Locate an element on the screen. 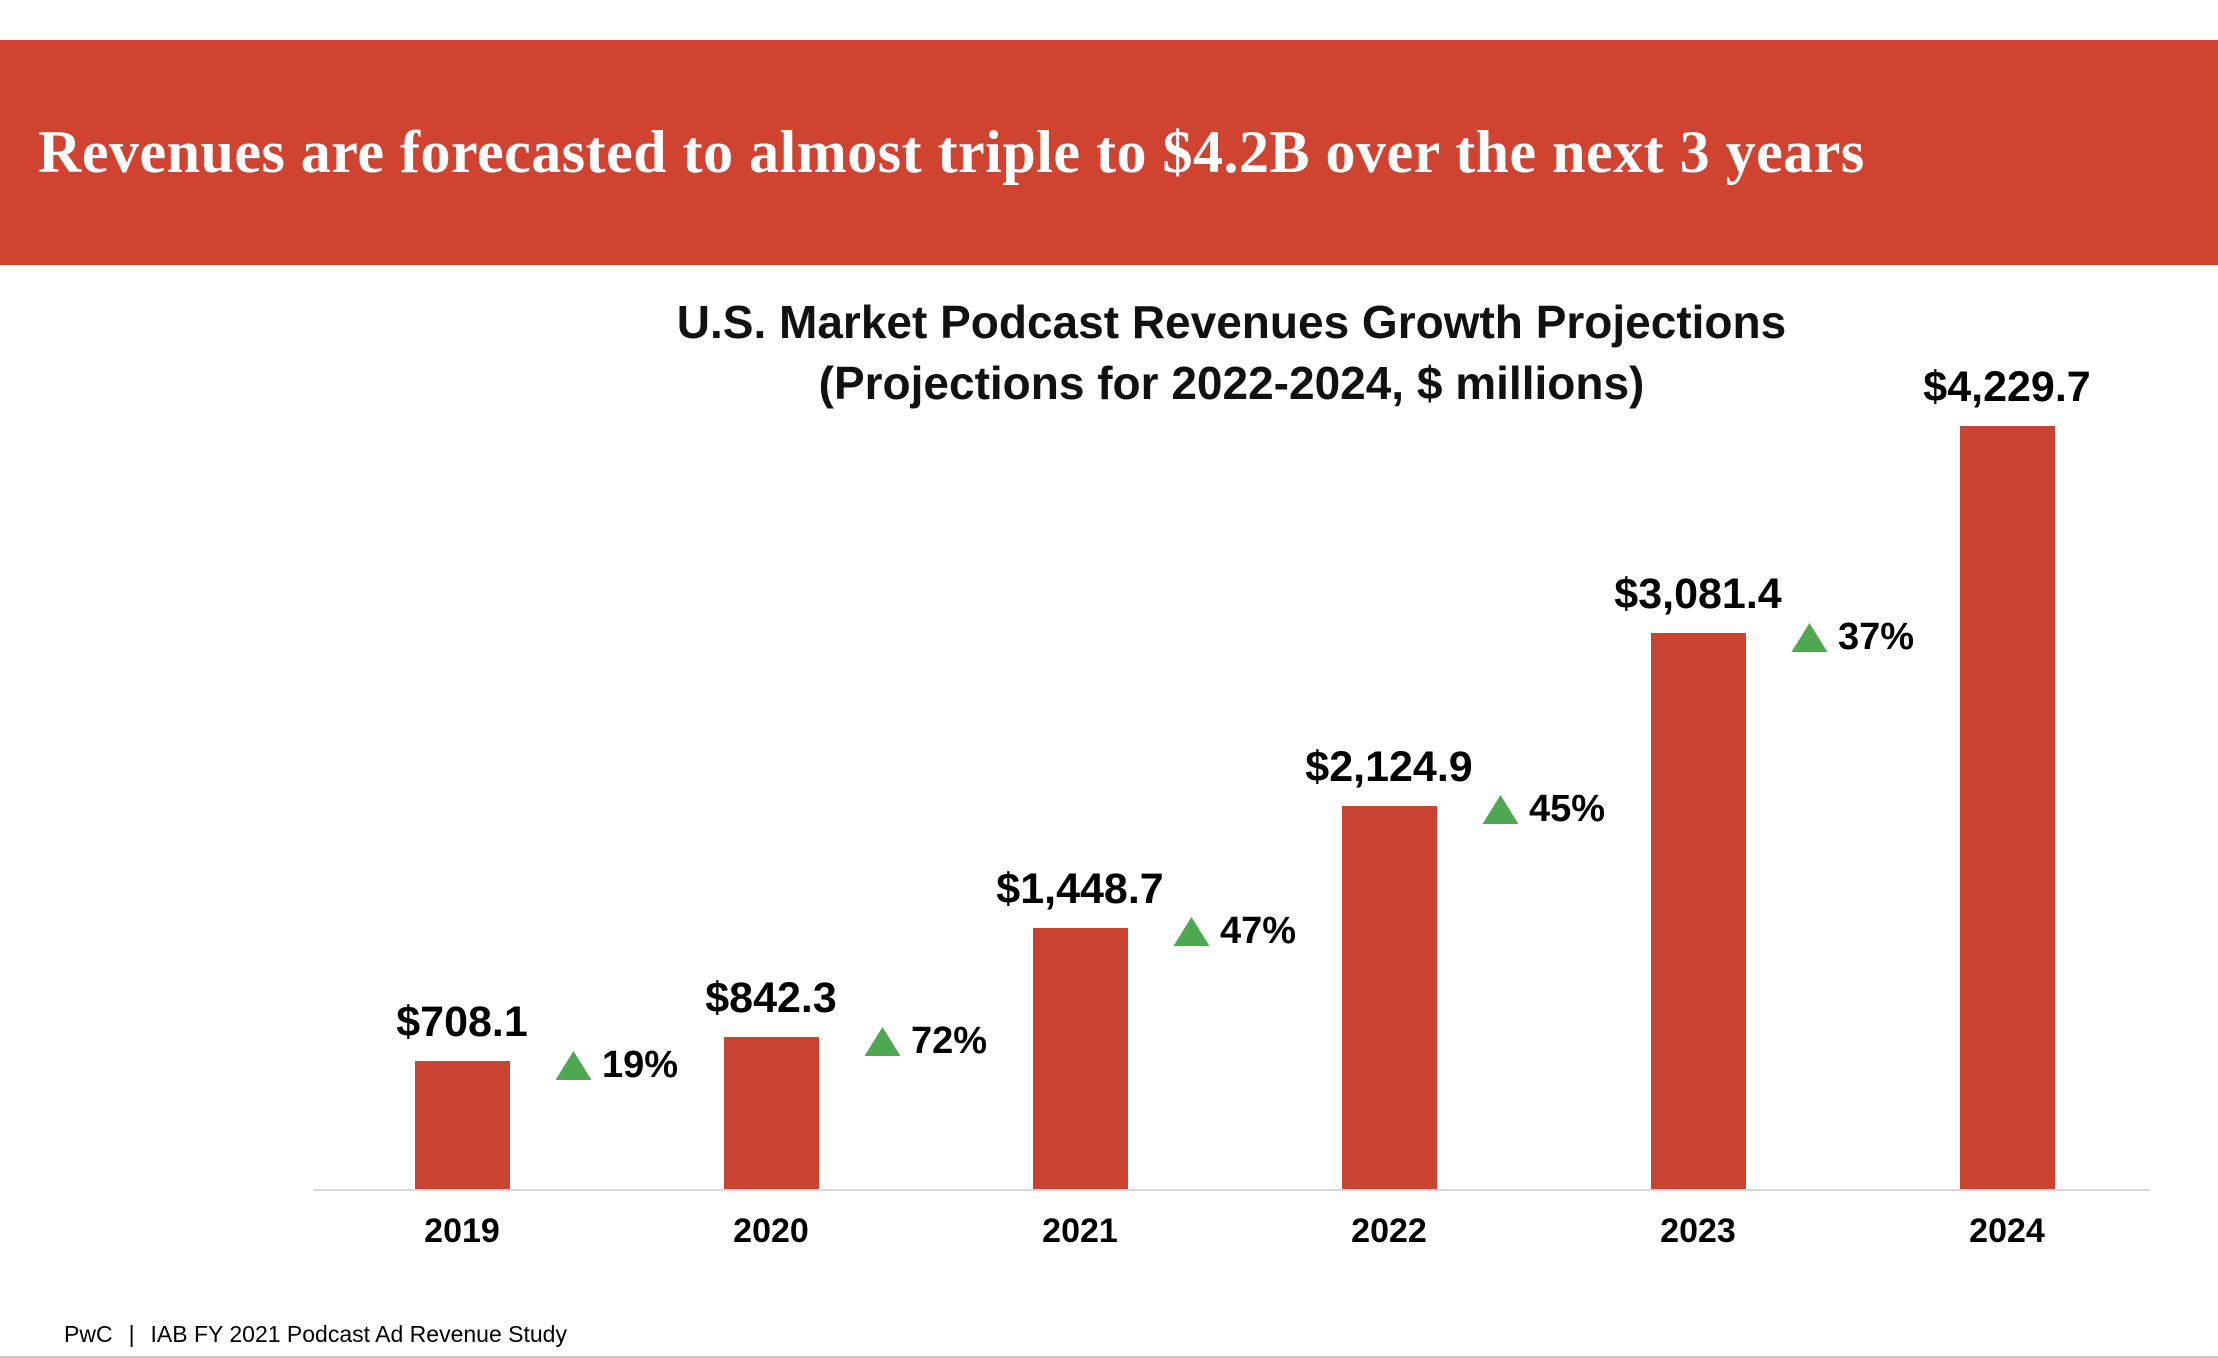 This screenshot has width=2218, height=1358. bar-2021 is located at coordinates (1080, 1058).